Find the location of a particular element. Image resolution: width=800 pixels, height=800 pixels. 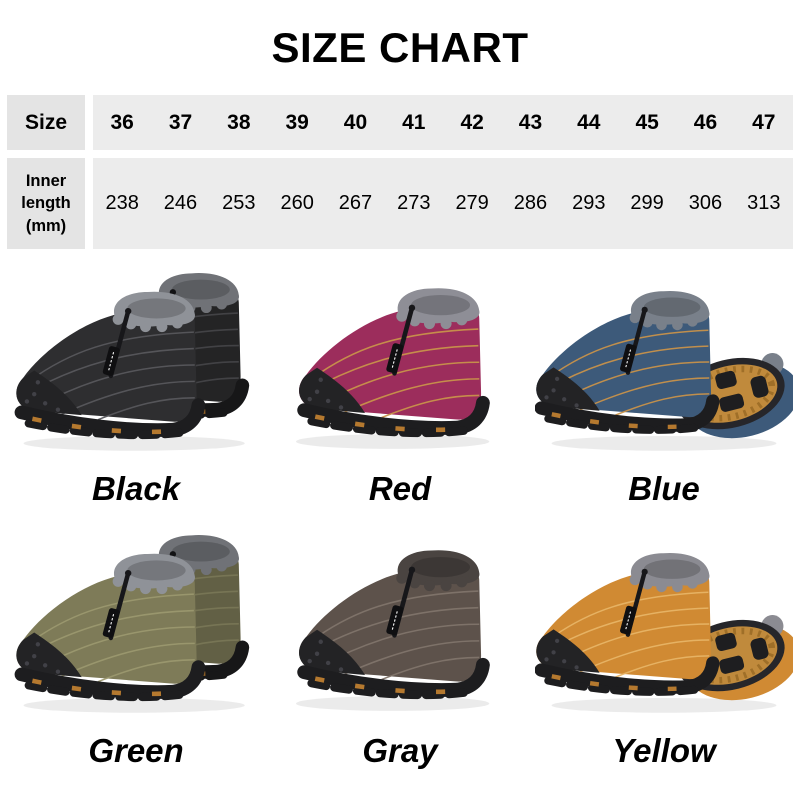

inner-length-value: 293 is located at coordinates (589, 203).